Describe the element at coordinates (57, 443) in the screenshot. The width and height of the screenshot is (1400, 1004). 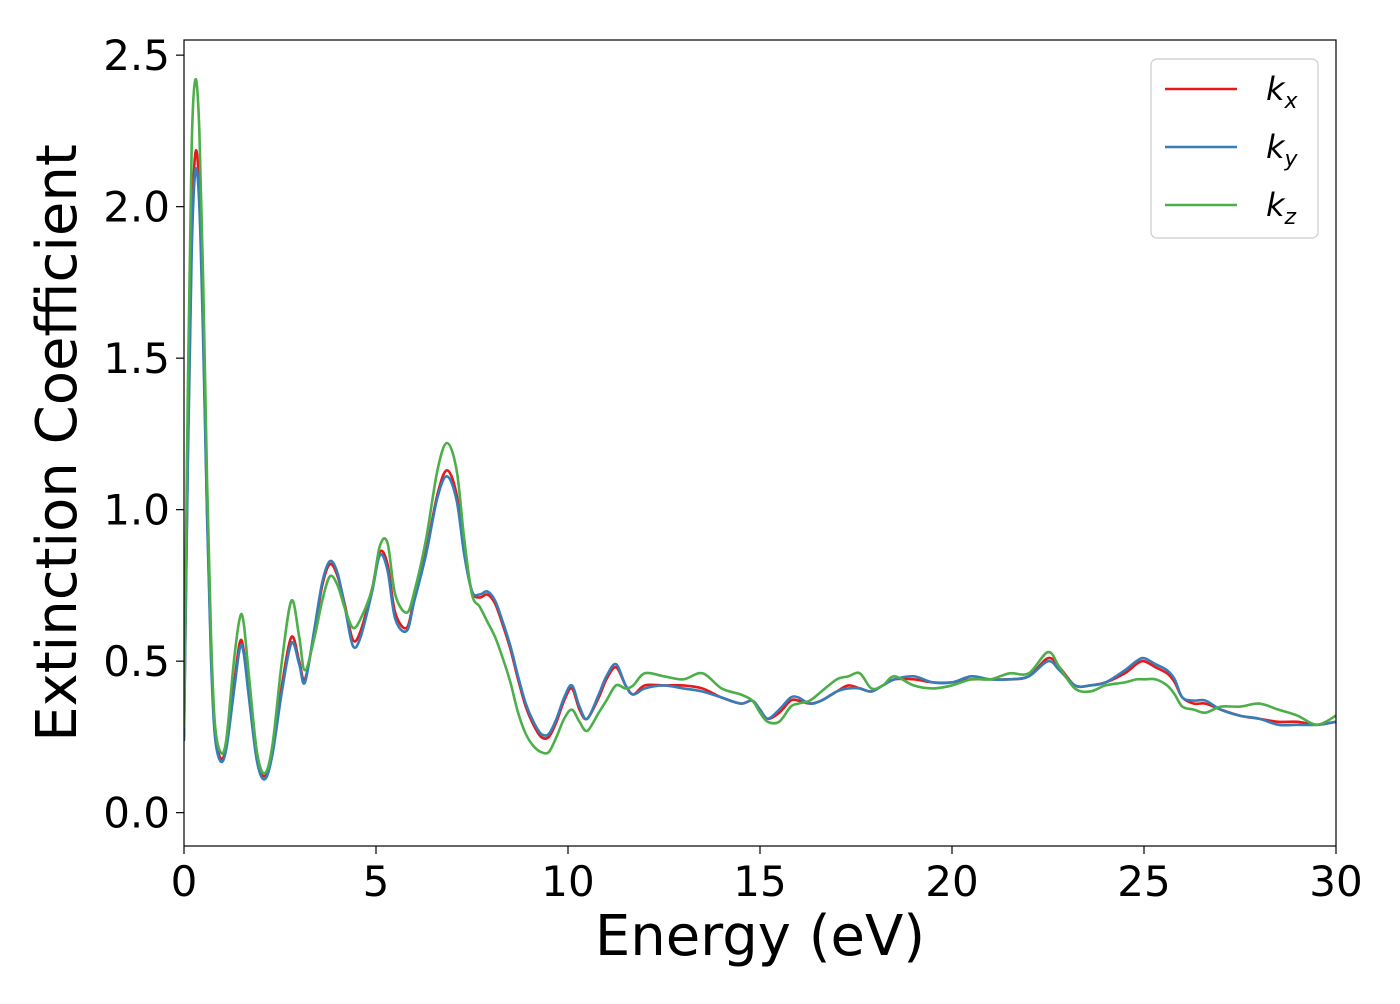
I see `y-axis-title: Extinction Coefficient` at that location.